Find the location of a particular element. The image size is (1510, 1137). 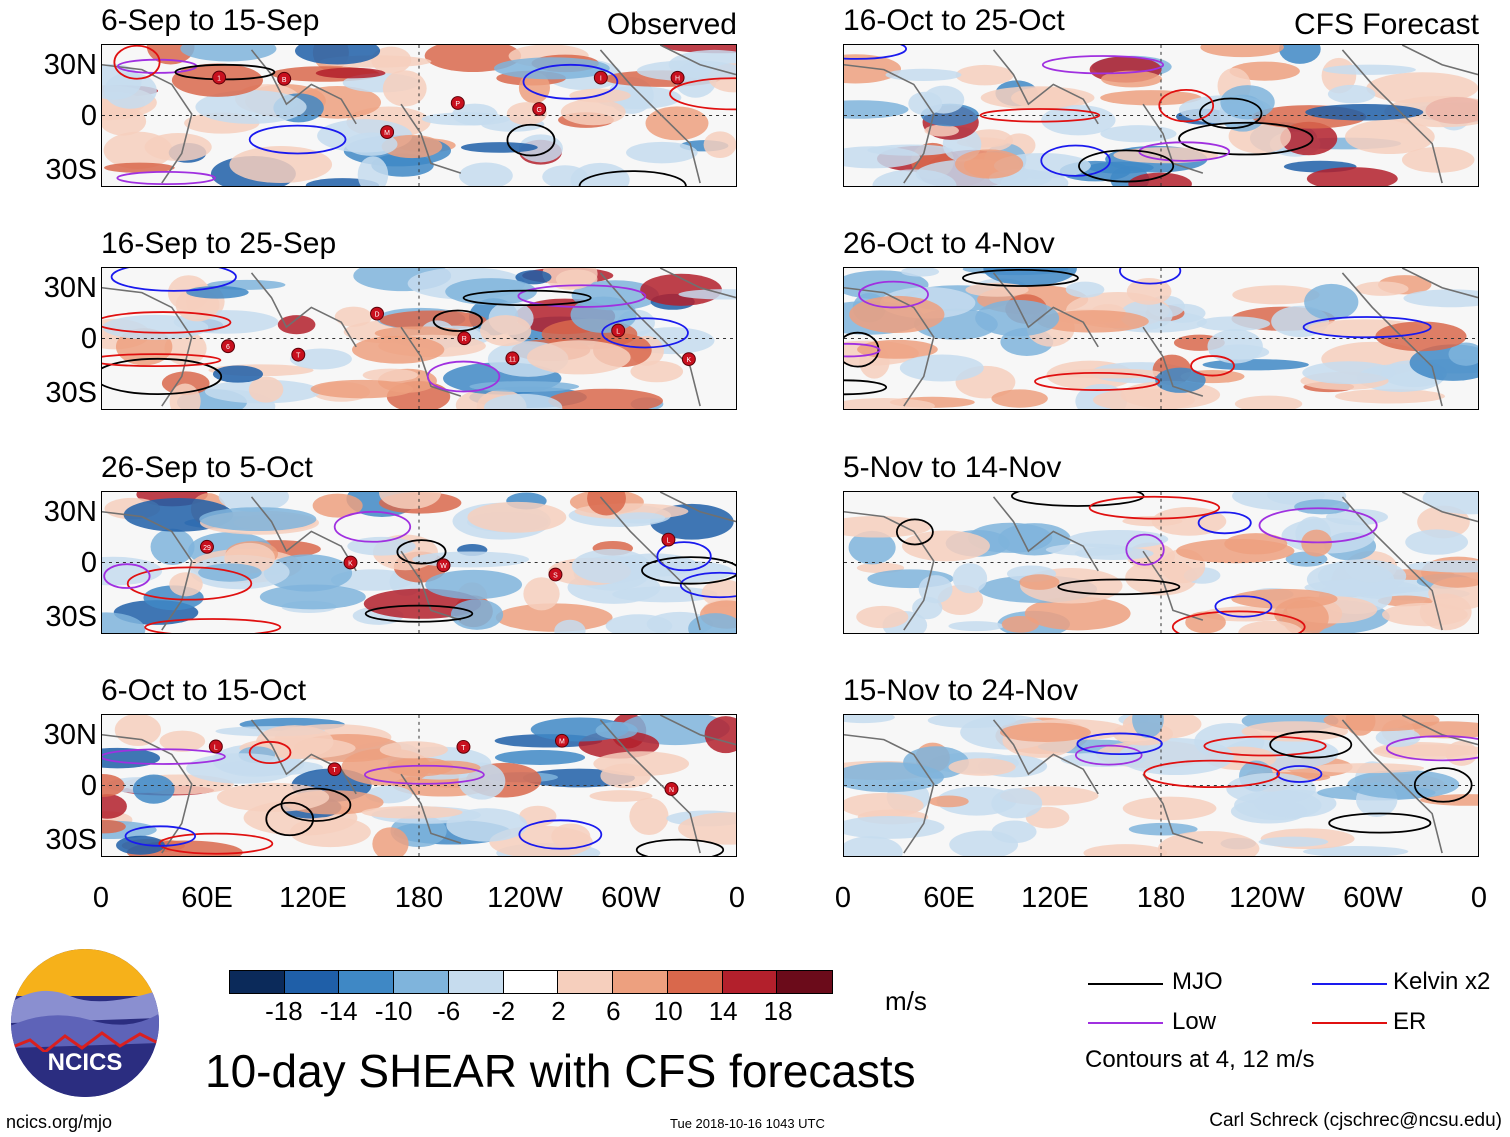

site-link: ncics.org/mjo is located at coordinates (59, 1122).